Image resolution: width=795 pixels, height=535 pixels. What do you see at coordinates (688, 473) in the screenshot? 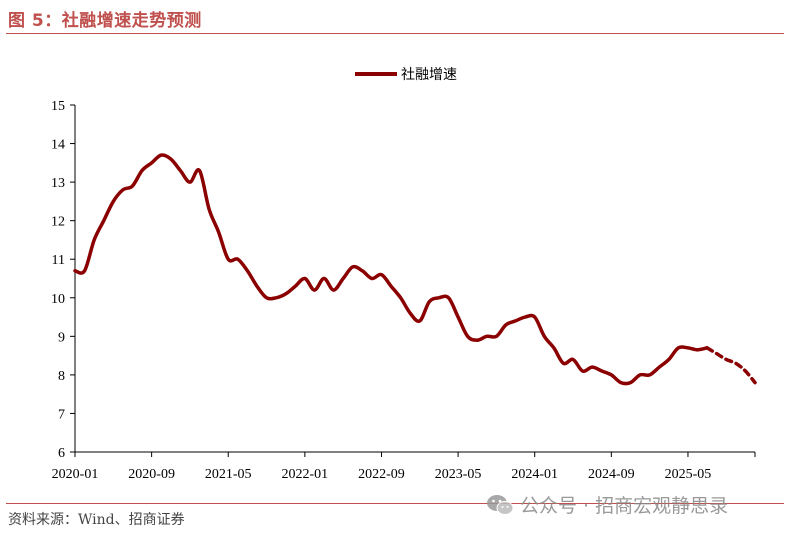
I see `x-tick-label: 2025-05` at bounding box center [688, 473].